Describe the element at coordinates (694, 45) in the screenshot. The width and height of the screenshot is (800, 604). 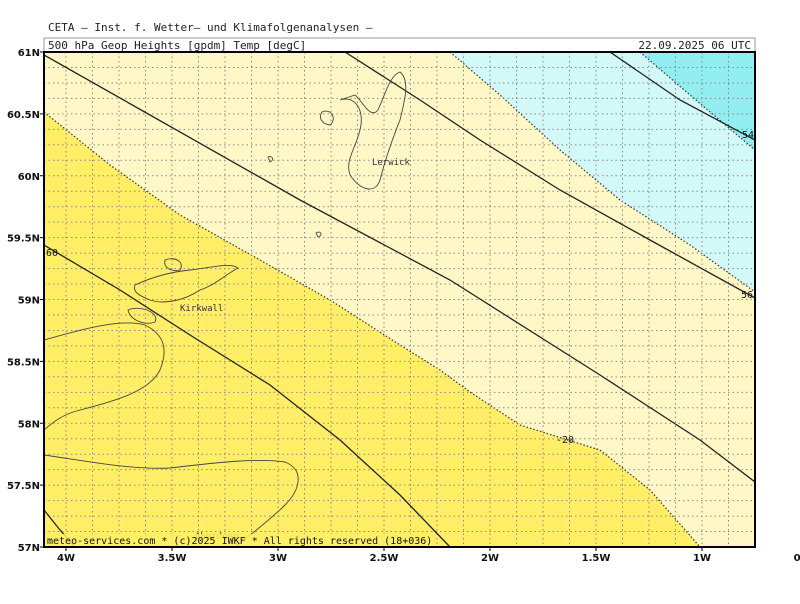
I see `valid-time: 22.09.2025 06 UTC` at that location.